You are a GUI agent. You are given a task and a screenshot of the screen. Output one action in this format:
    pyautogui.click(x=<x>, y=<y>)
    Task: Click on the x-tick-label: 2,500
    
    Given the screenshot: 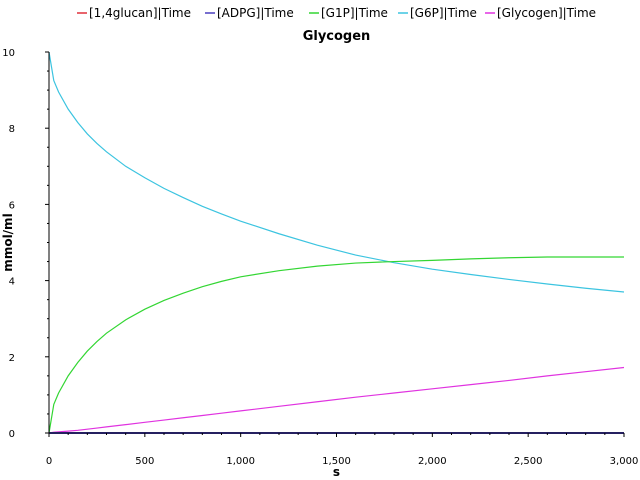 What is the action you would take?
    pyautogui.click(x=528, y=461)
    